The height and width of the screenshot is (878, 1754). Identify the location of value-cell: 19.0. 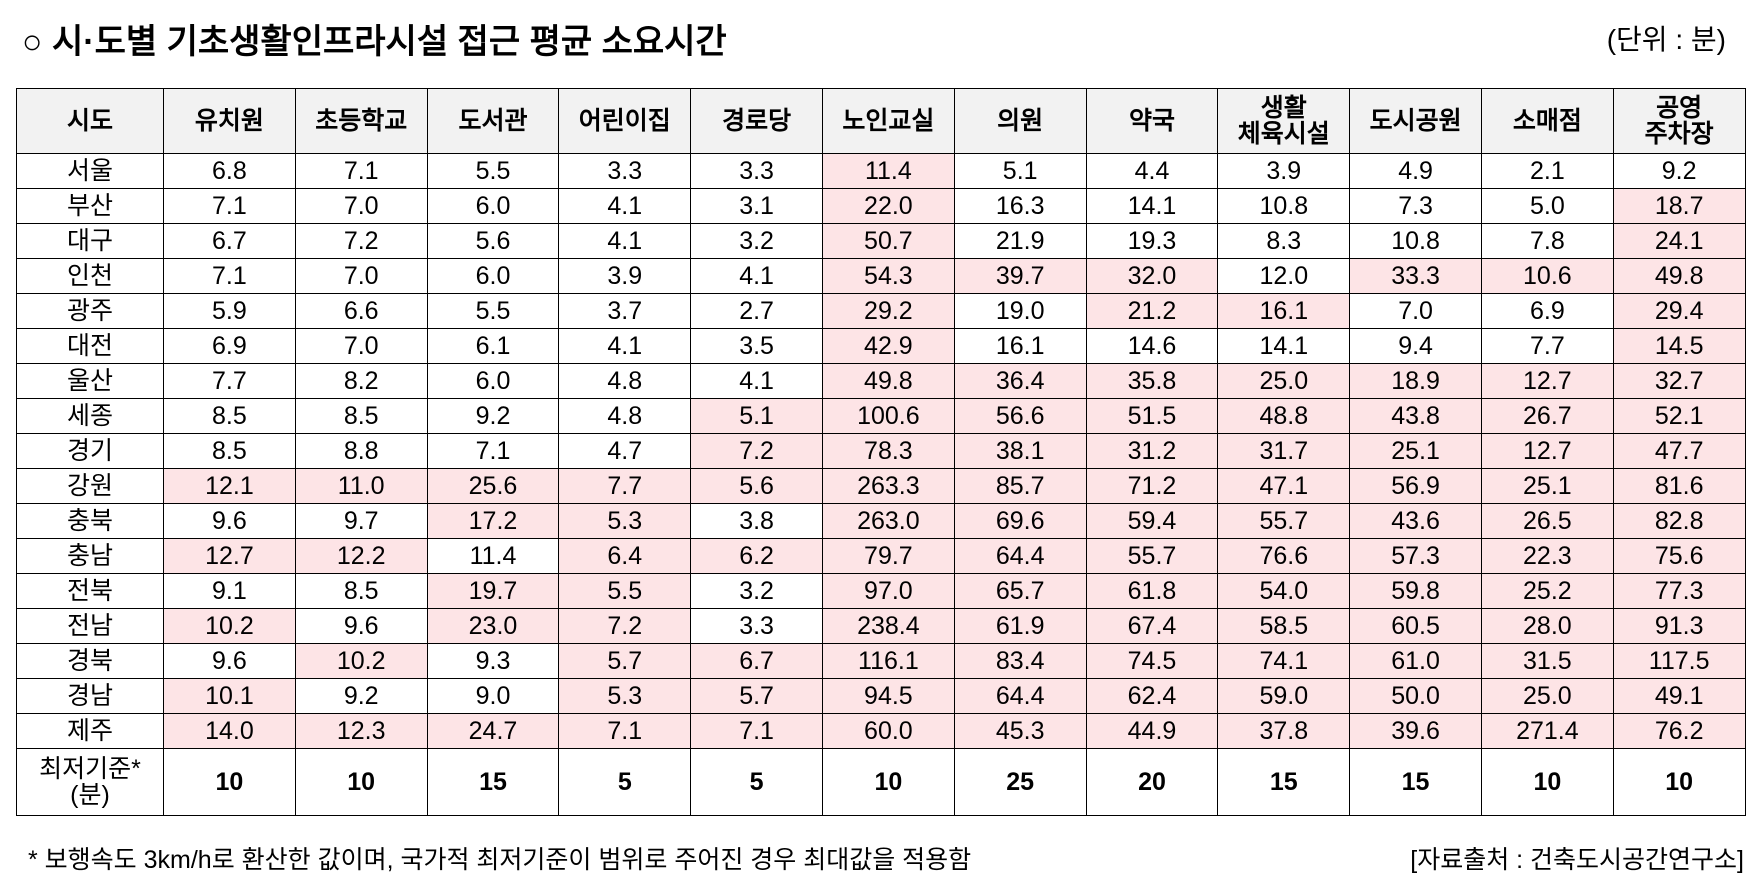
(1020, 311).